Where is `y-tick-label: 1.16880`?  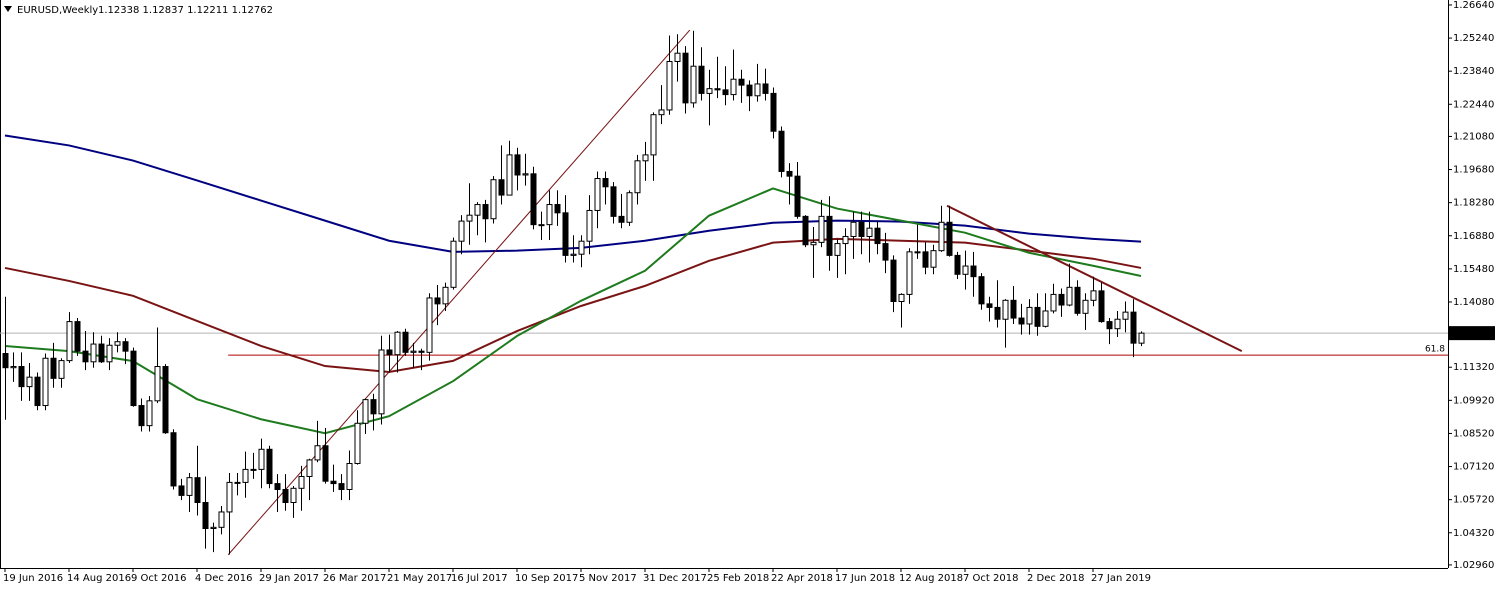
y-tick-label: 1.16880 is located at coordinates (1473, 236).